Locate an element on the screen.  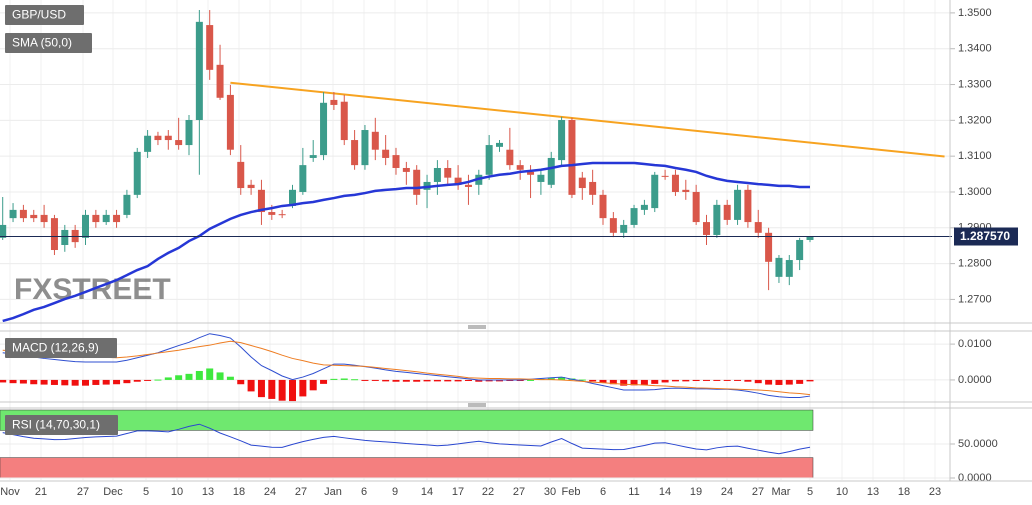
y-tick-label: 0.0100 is located at coordinates (975, 344).